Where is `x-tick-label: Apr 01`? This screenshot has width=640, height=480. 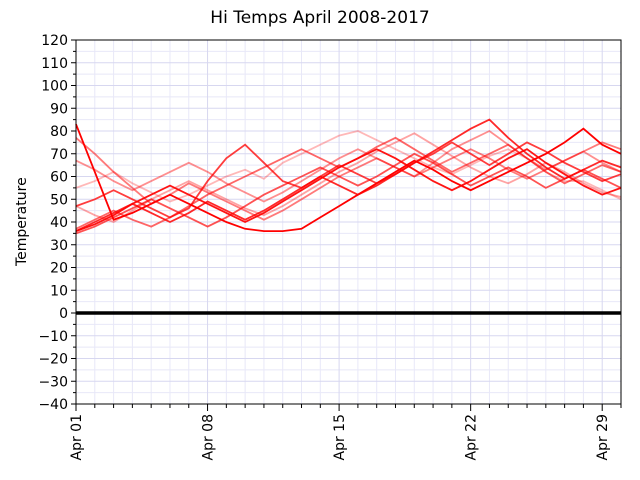 x-tick-label: Apr 01 is located at coordinates (77, 437).